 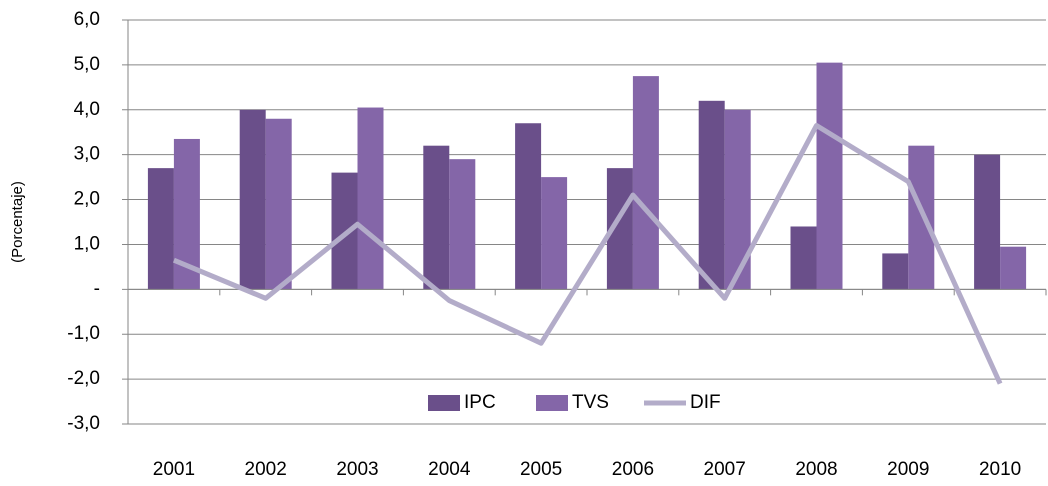 I want to click on x-tick-label: 2003, so click(x=357, y=469).